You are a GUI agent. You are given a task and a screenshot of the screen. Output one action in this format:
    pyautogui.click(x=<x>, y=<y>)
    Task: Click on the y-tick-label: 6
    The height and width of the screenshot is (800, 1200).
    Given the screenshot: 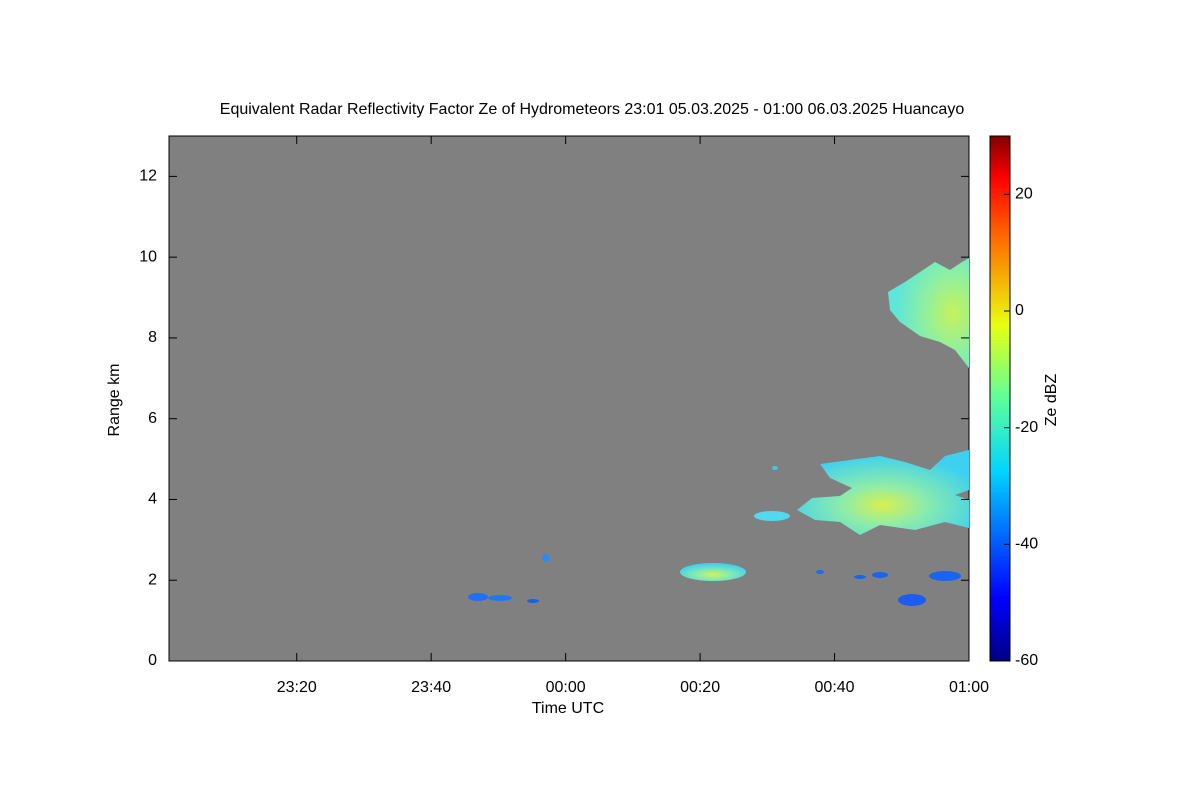 What is the action you would take?
    pyautogui.click(x=152, y=418)
    